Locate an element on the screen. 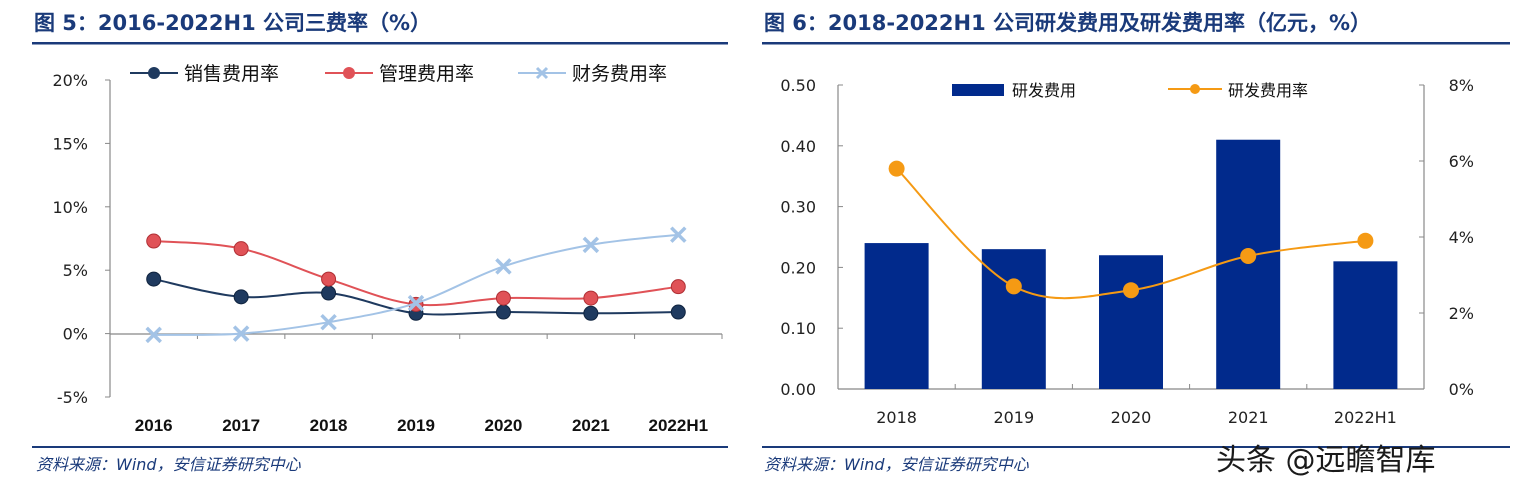  legend-label: 管理费用率 is located at coordinates (426, 74).